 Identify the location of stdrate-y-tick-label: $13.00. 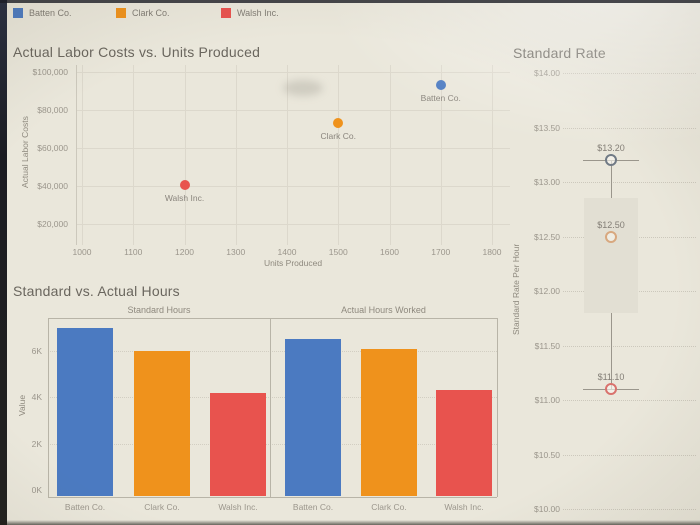
(547, 182).